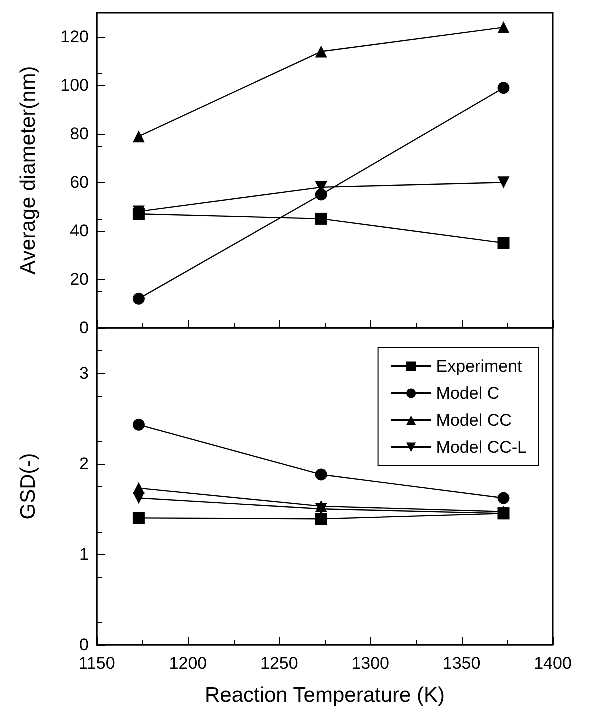 This screenshot has width=591, height=717. Describe the element at coordinates (188, 663) in the screenshot. I see `x-tick-label: 1200` at that location.